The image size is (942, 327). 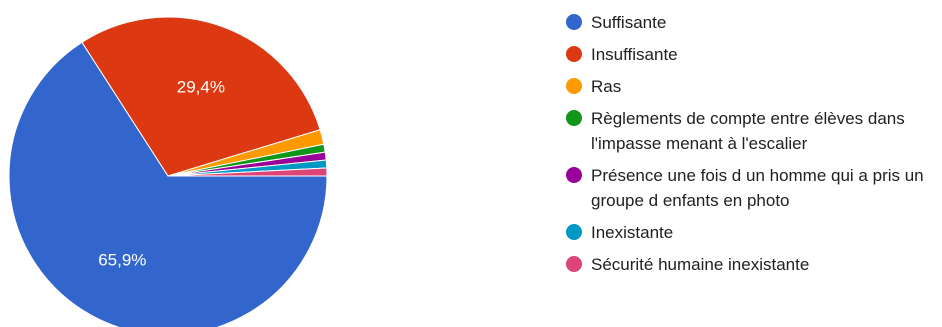 What do you see at coordinates (700, 264) in the screenshot?
I see `legend-label: Sécurité humaine inexistante` at bounding box center [700, 264].